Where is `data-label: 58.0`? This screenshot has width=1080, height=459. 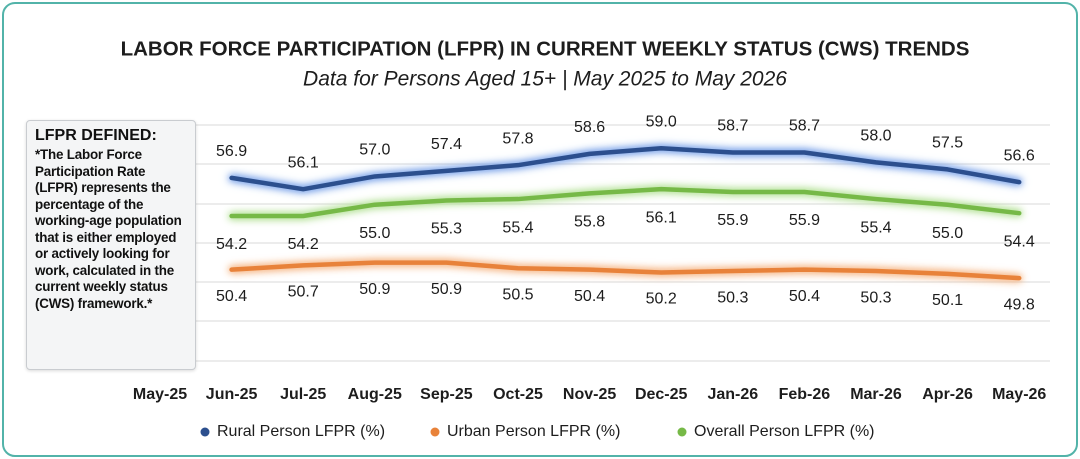
data-label: 58.0 is located at coordinates (875, 136).